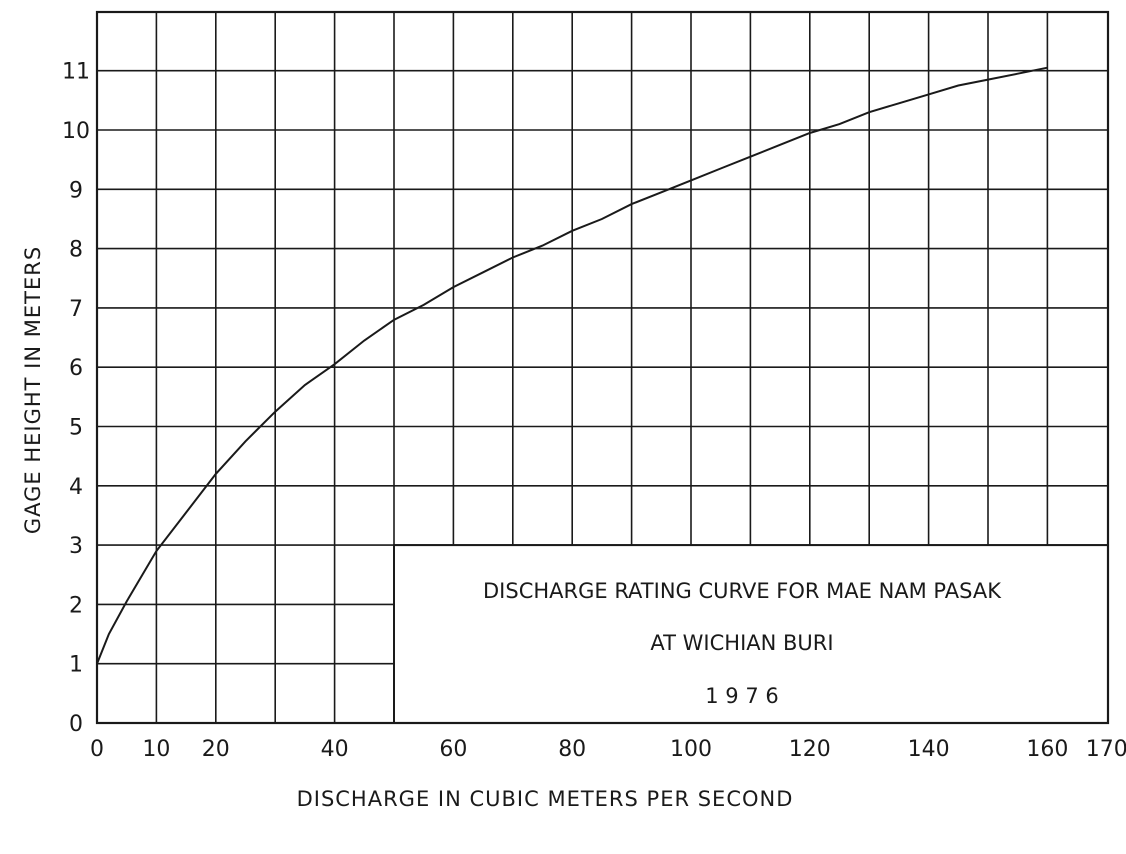 The image size is (1126, 854). Describe the element at coordinates (691, 749) in the screenshot. I see `x-tick-label: 100` at that location.